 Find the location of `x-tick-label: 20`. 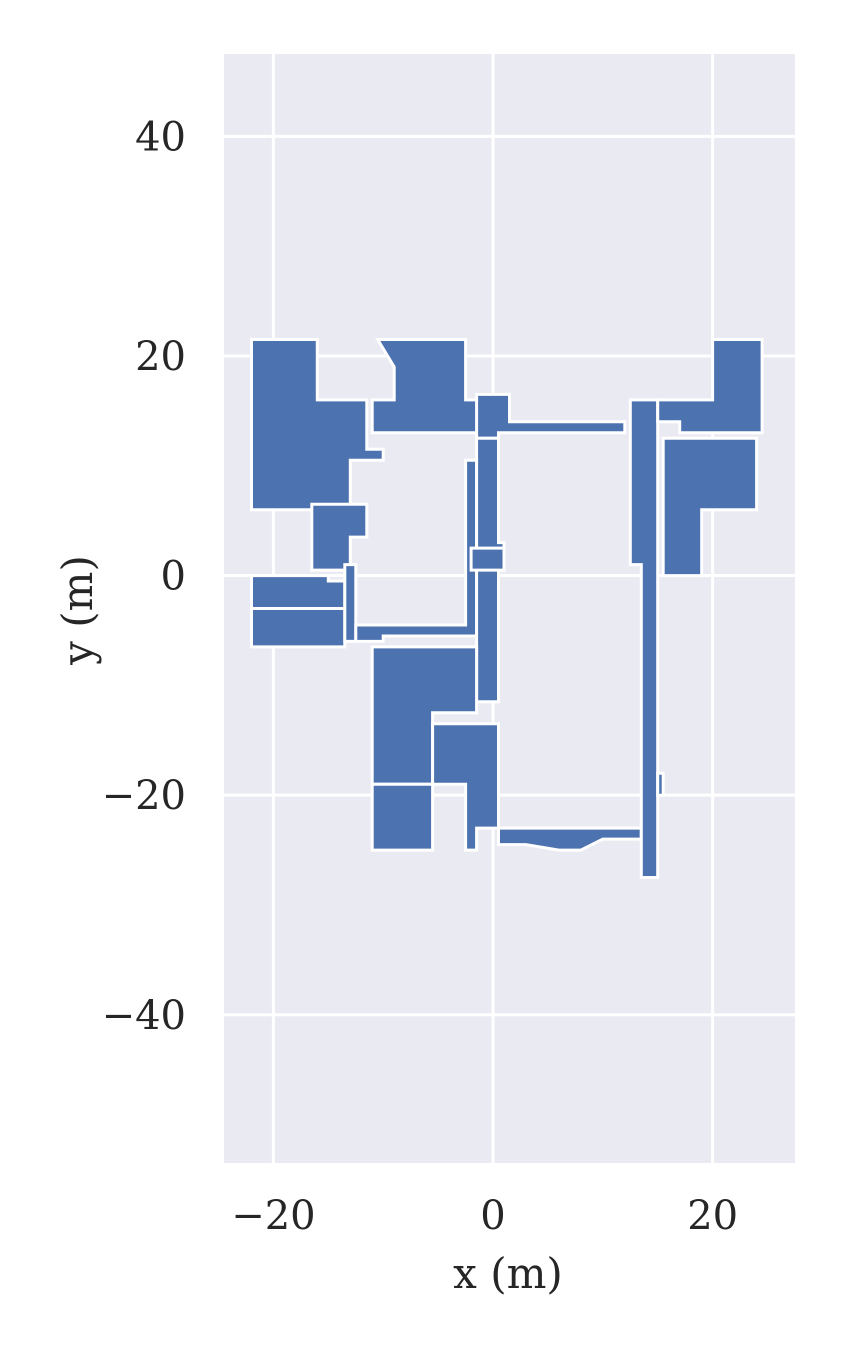

x-tick-label: 20 is located at coordinates (712, 1216).